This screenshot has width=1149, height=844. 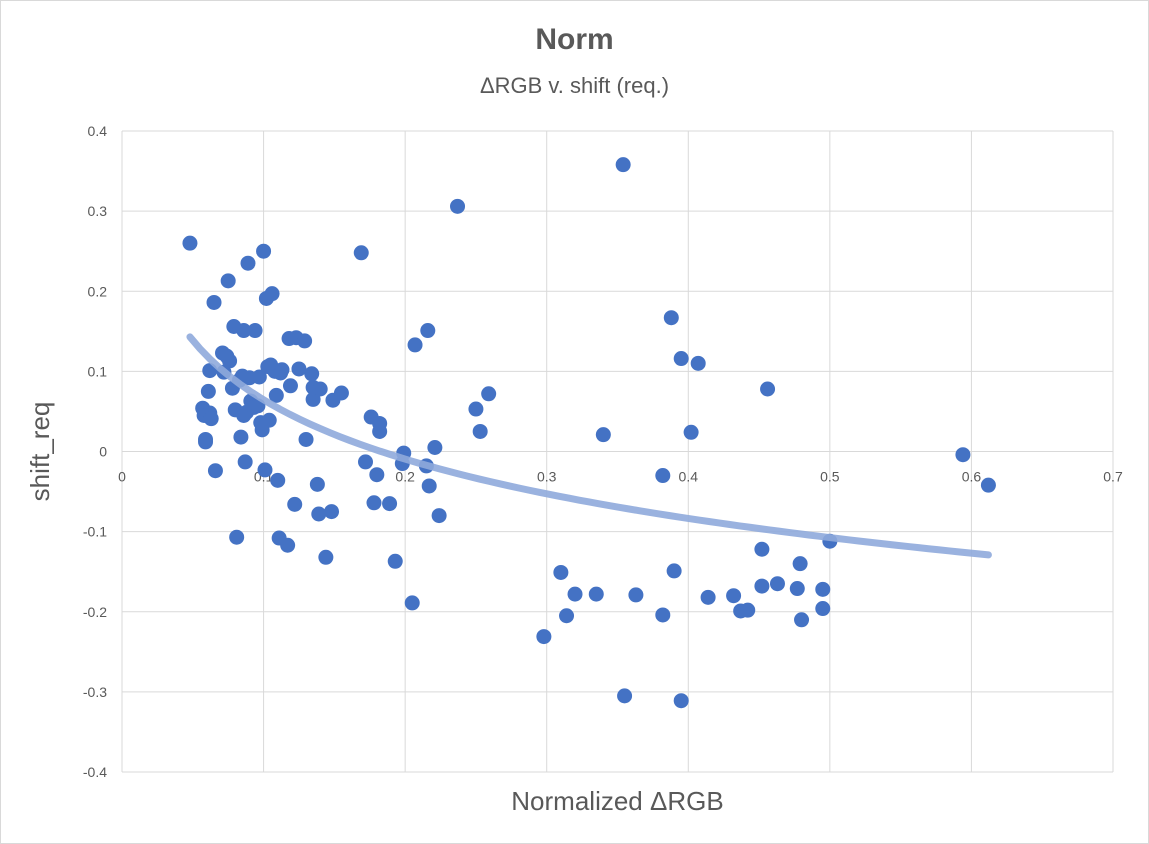 What do you see at coordinates (574, 39) in the screenshot?
I see `chart-title: Norm` at bounding box center [574, 39].